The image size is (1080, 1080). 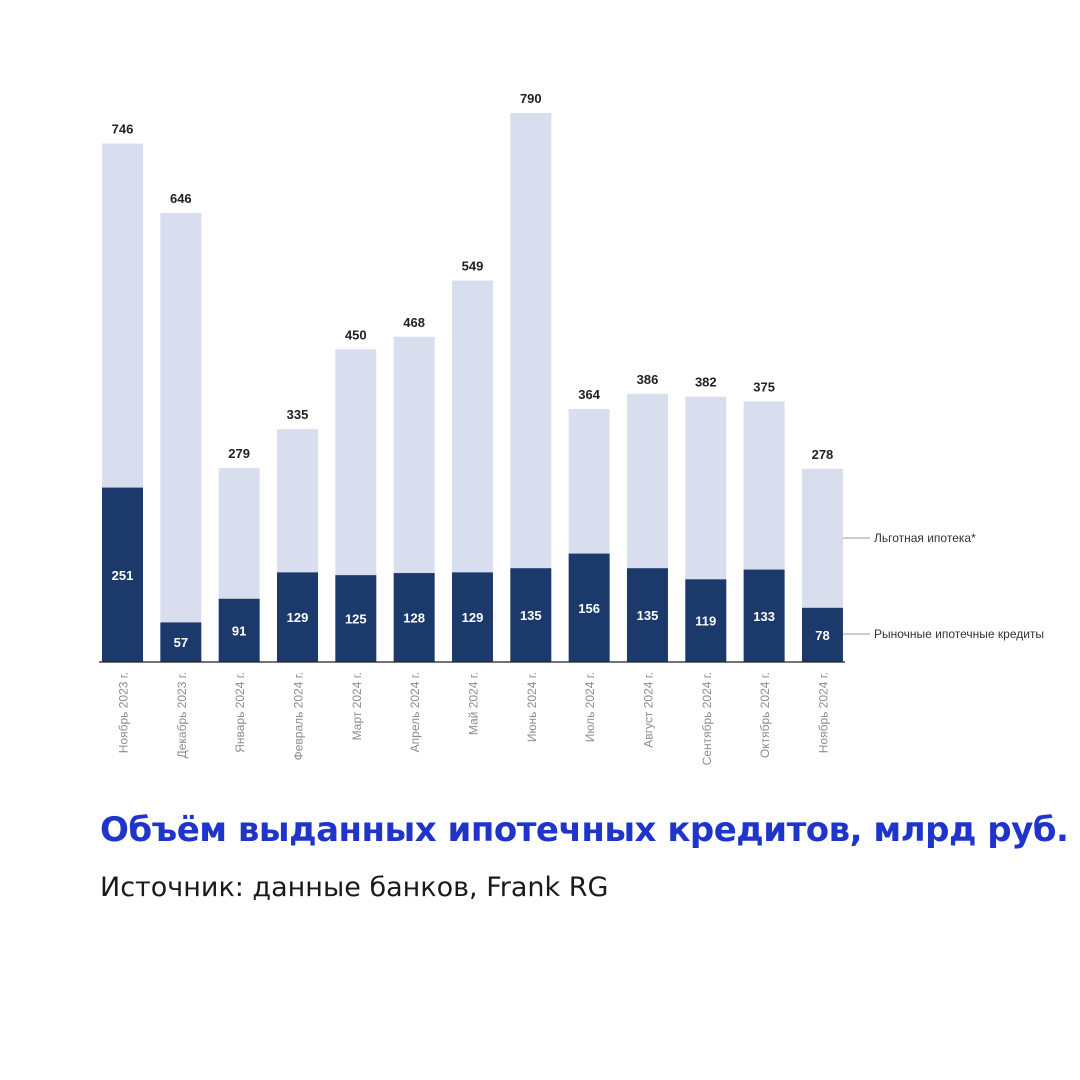 I want to click on market-value-label: 128, so click(x=414, y=618).